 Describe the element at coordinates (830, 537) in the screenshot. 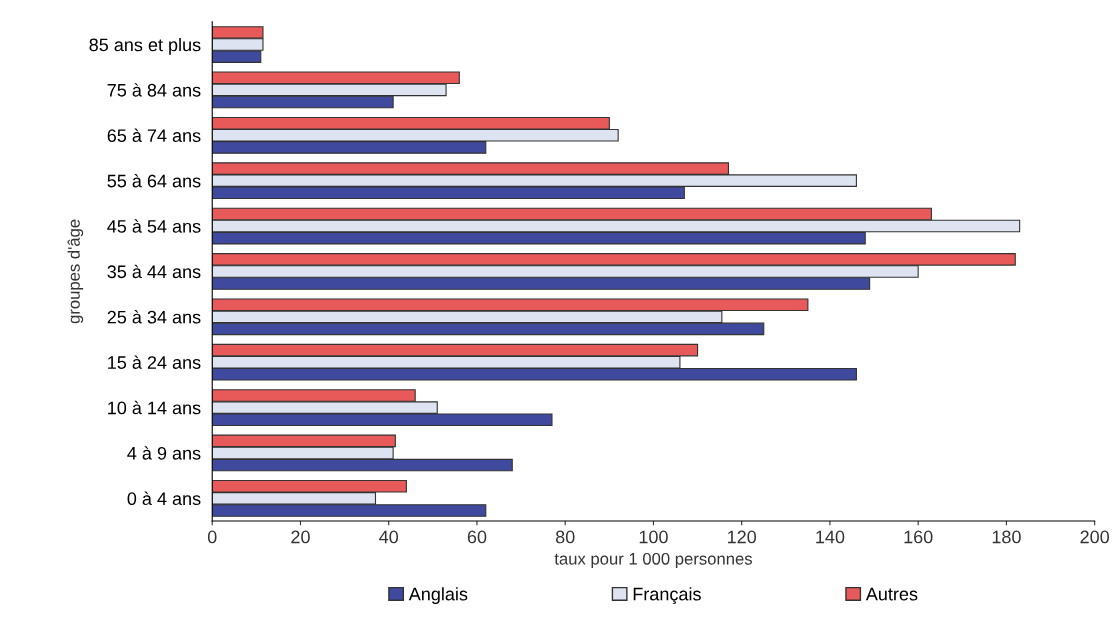

I see `x-tick-label: 140` at that location.